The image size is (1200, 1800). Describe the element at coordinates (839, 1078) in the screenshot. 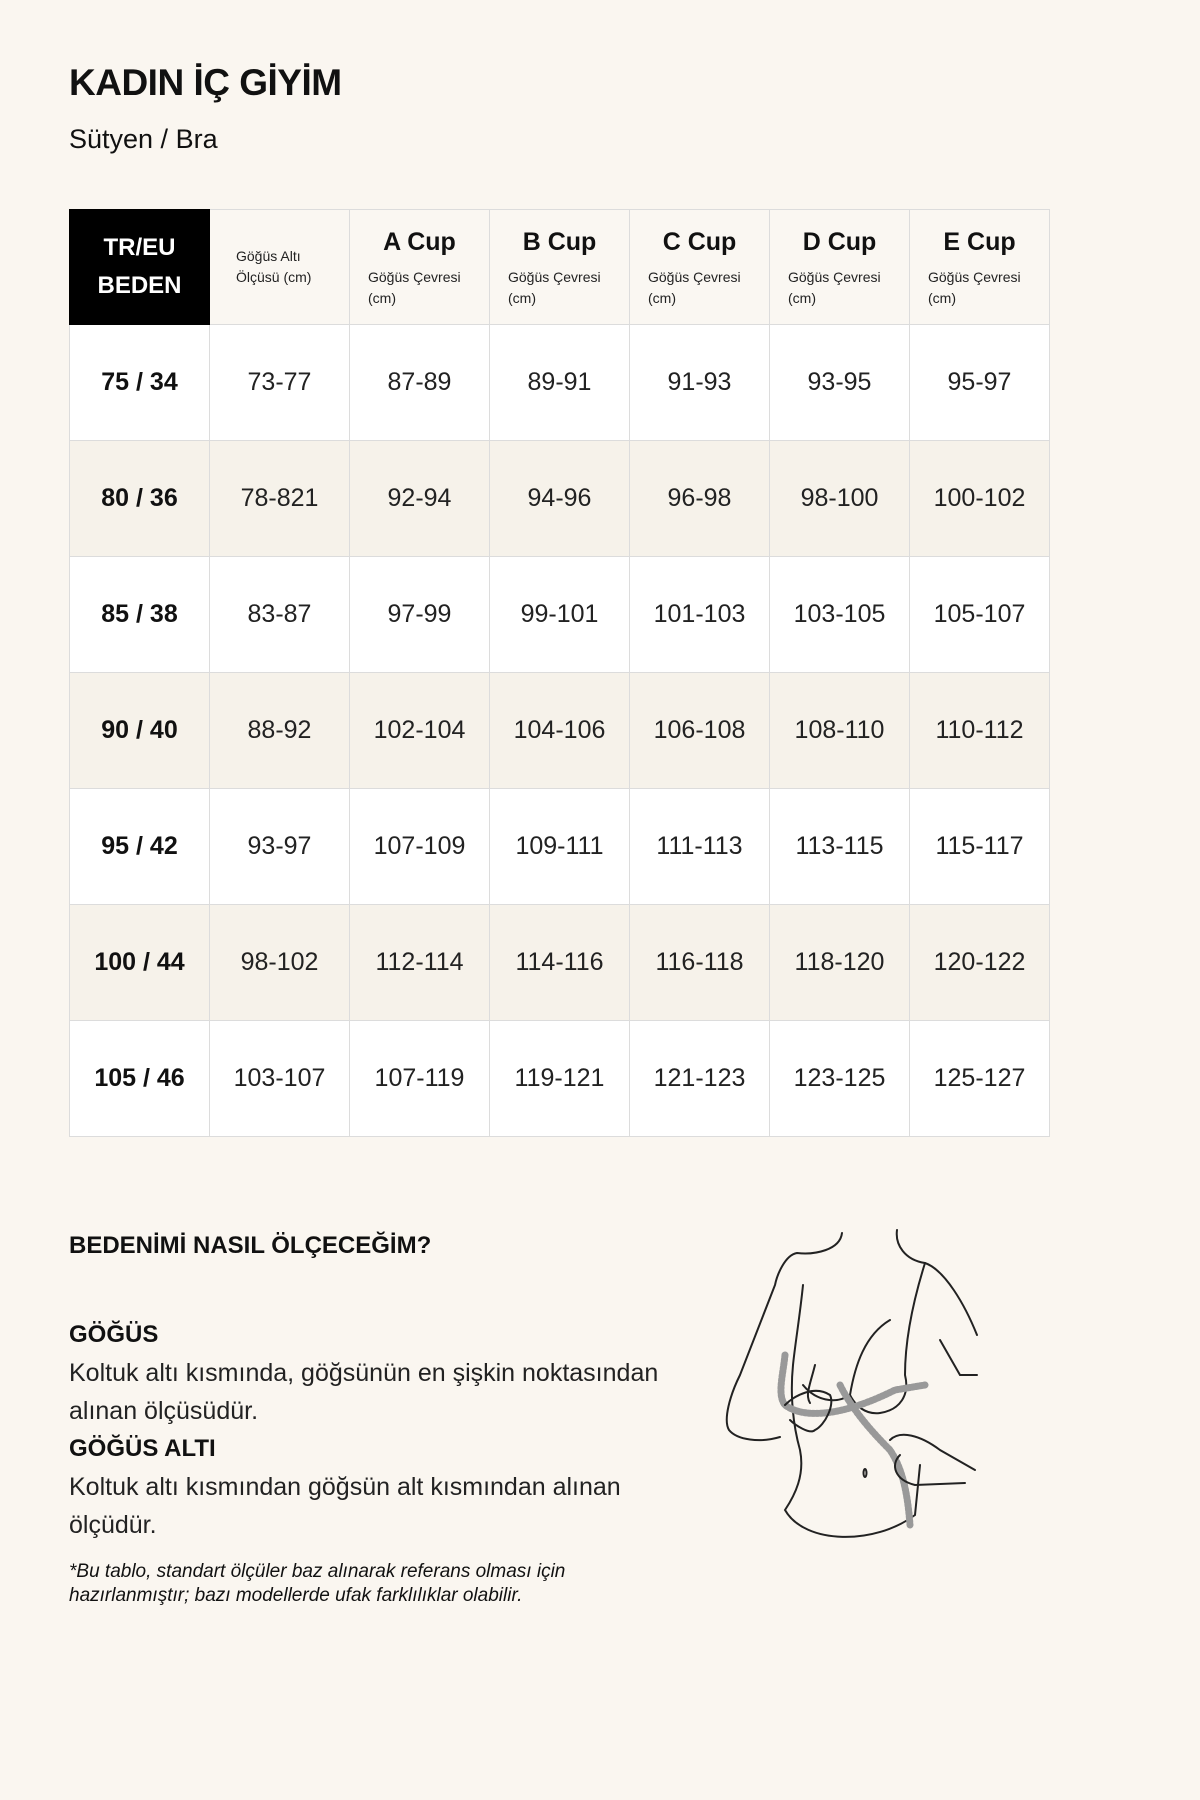

I see `bust-cell: 123-125` at that location.